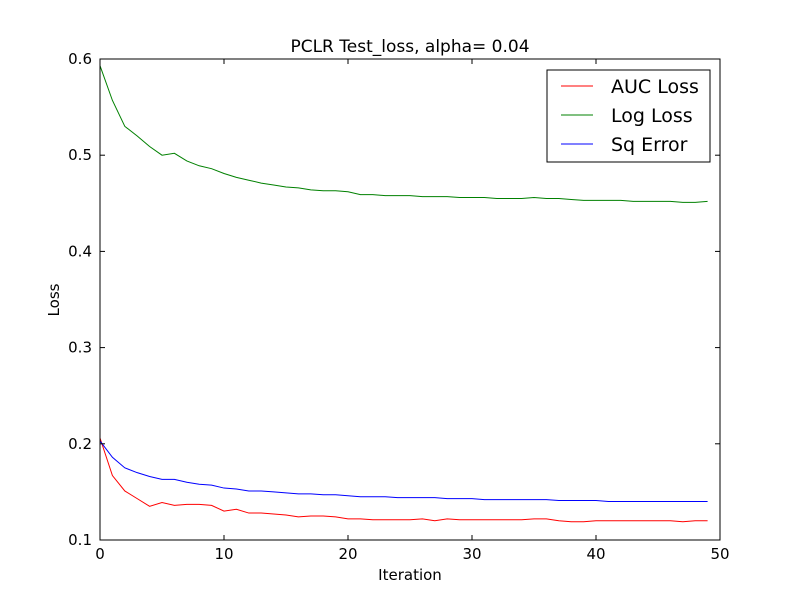 This screenshot has height=600, width=800. I want to click on x-tick-label: 30, so click(471, 554).